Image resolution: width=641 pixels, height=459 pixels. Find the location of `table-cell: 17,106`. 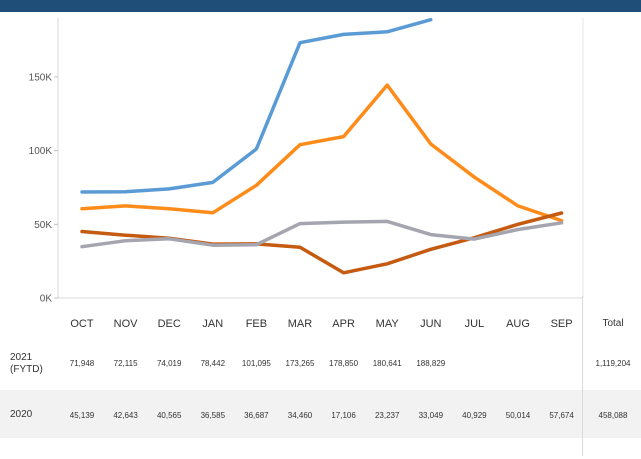

table-cell: 17,106 is located at coordinates (343, 415).